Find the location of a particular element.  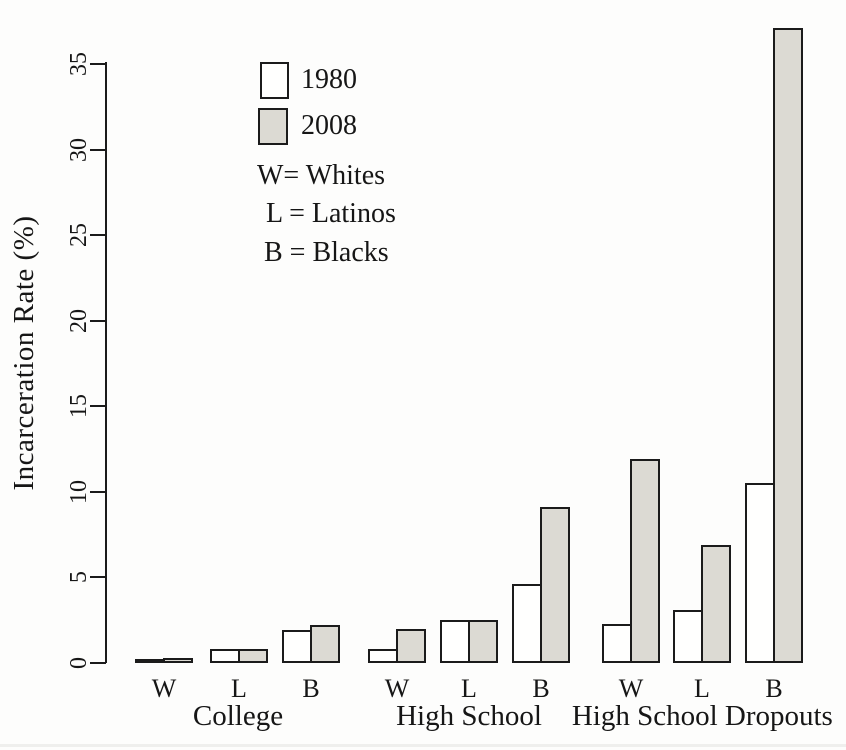

category-label-college-l: L is located at coordinates (239, 688).